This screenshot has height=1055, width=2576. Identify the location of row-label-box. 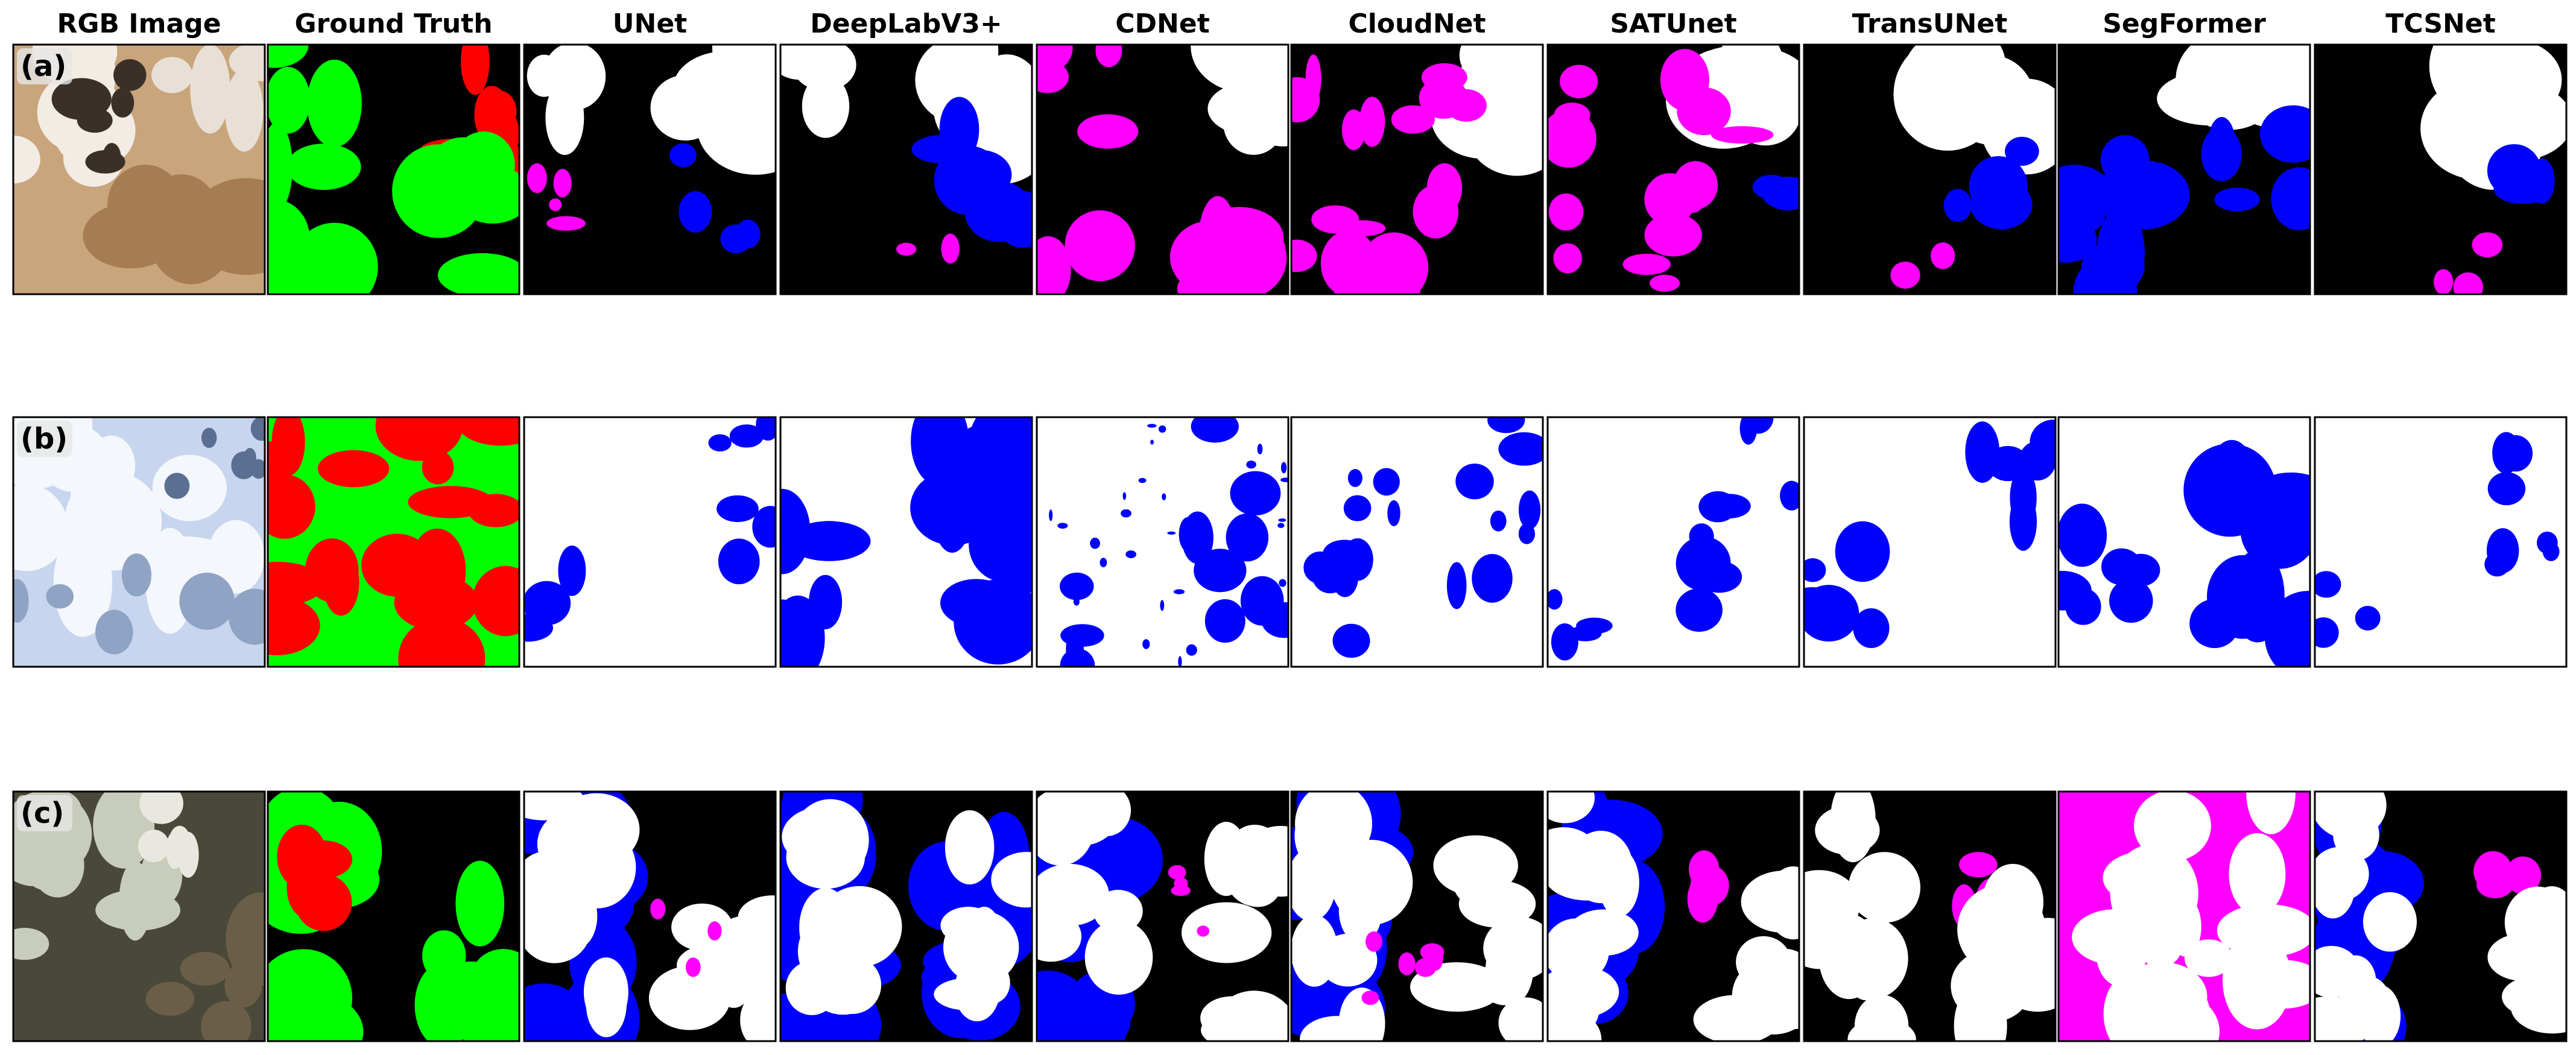
(44, 813).